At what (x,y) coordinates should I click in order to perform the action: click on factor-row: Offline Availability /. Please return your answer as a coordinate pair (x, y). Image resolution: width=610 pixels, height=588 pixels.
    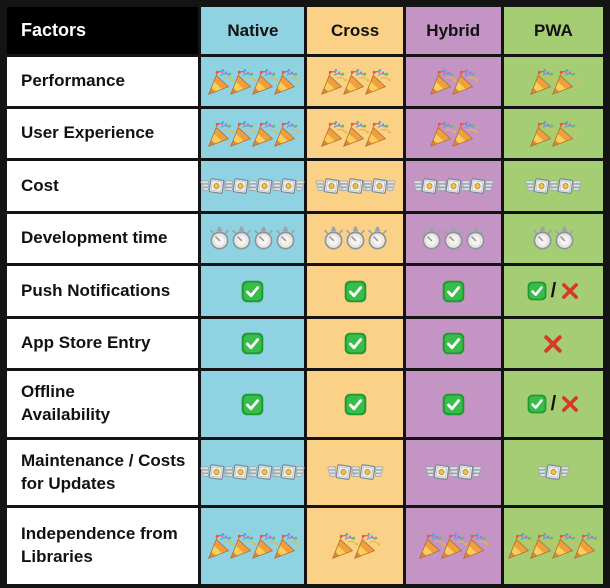
    Looking at the image, I should click on (305, 404).